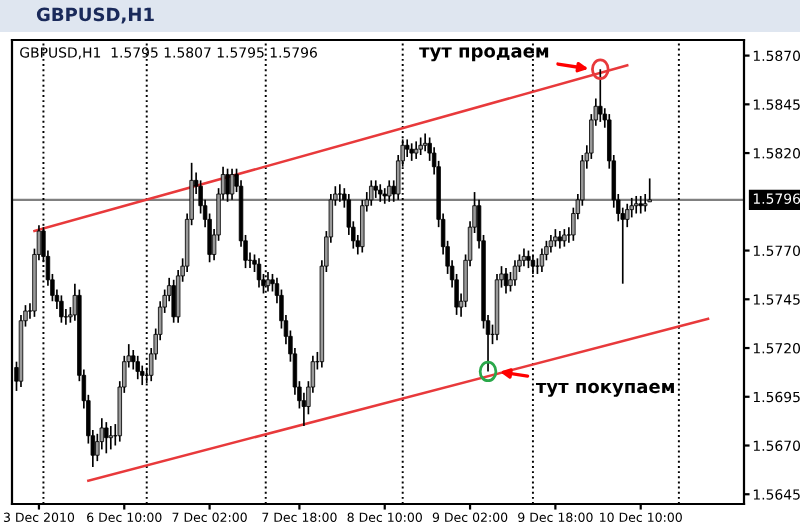 The width and height of the screenshot is (800, 530). I want to click on chart-title: GBPUSD,H1, so click(95, 15).